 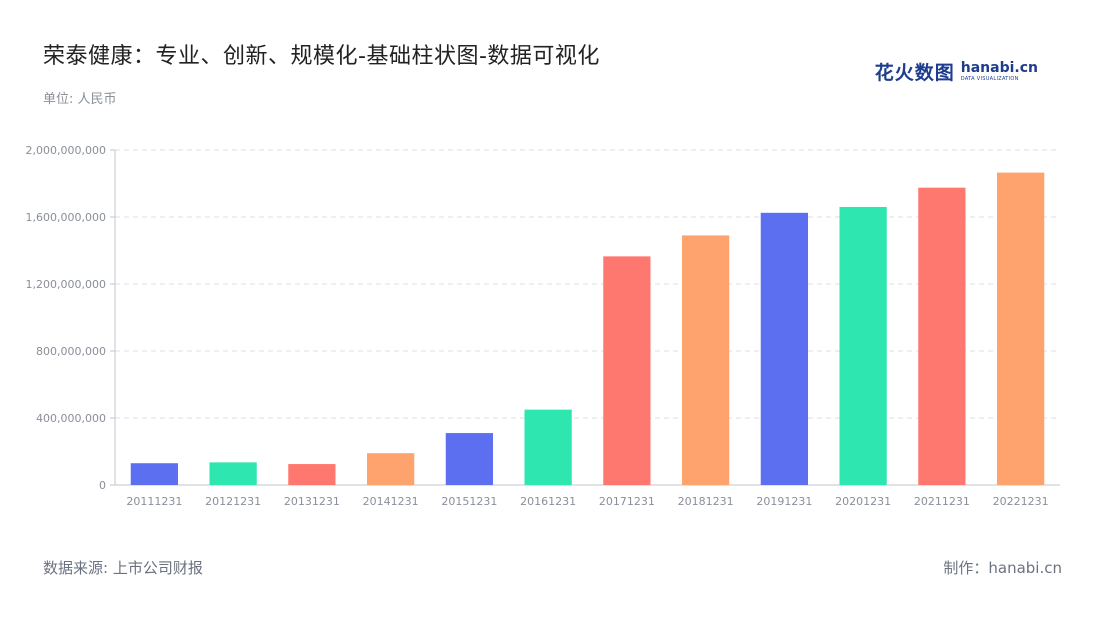 What do you see at coordinates (1002, 568) in the screenshot?
I see `credit: 制作：hanabi.cn` at bounding box center [1002, 568].